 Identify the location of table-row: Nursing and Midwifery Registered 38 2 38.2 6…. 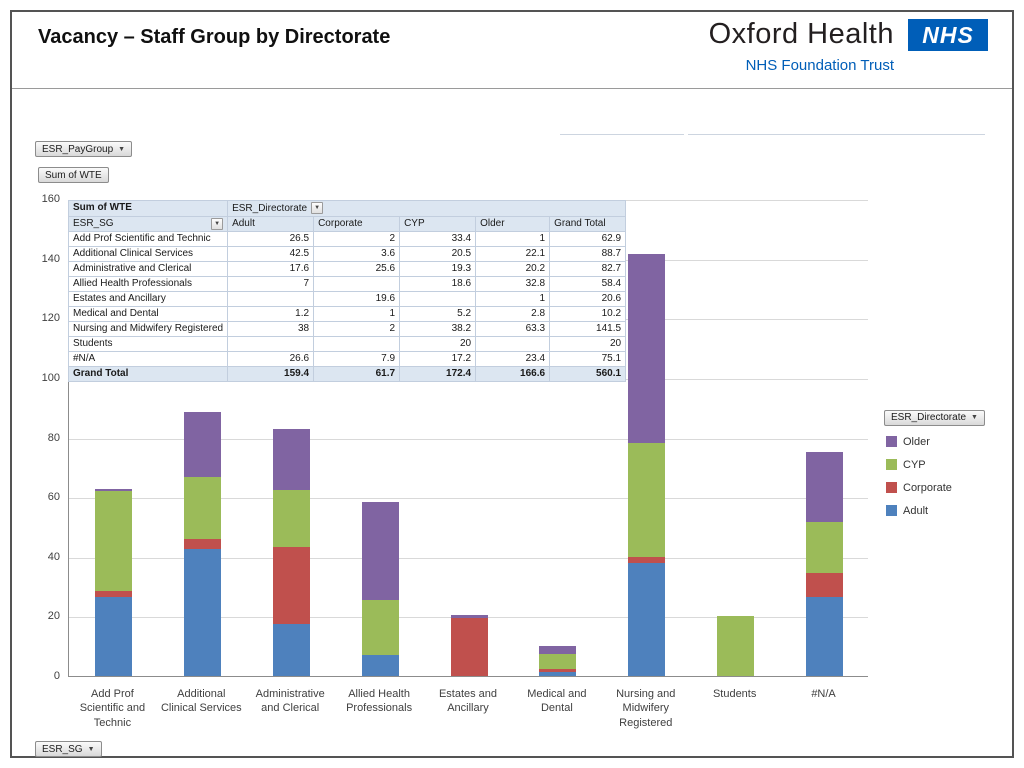
(347, 328).